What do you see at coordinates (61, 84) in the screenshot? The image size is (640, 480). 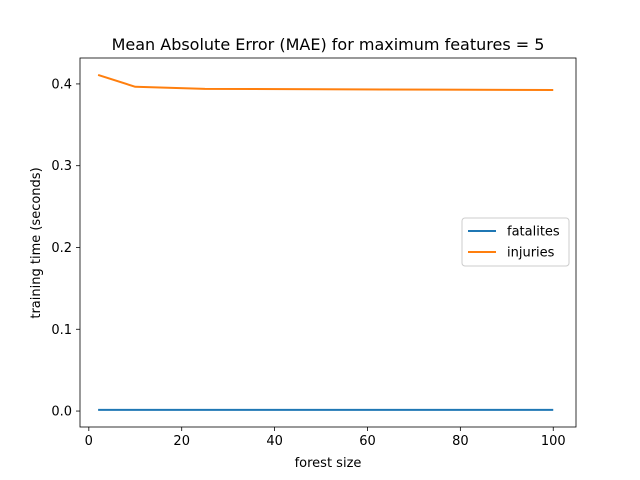 I see `y-tick-label: 0.4` at bounding box center [61, 84].